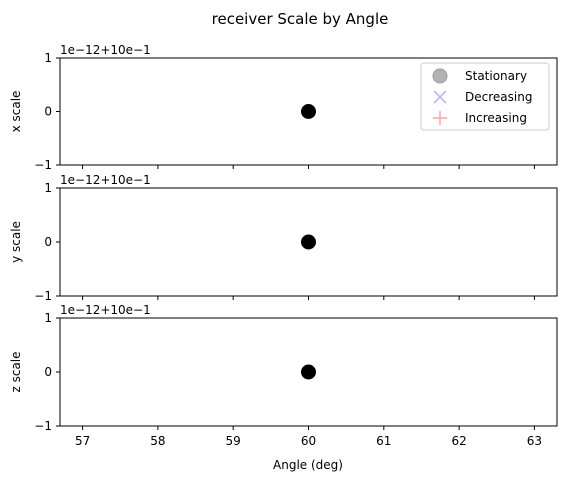  I want to click on legend-marker-decreasing, so click(440, 97).